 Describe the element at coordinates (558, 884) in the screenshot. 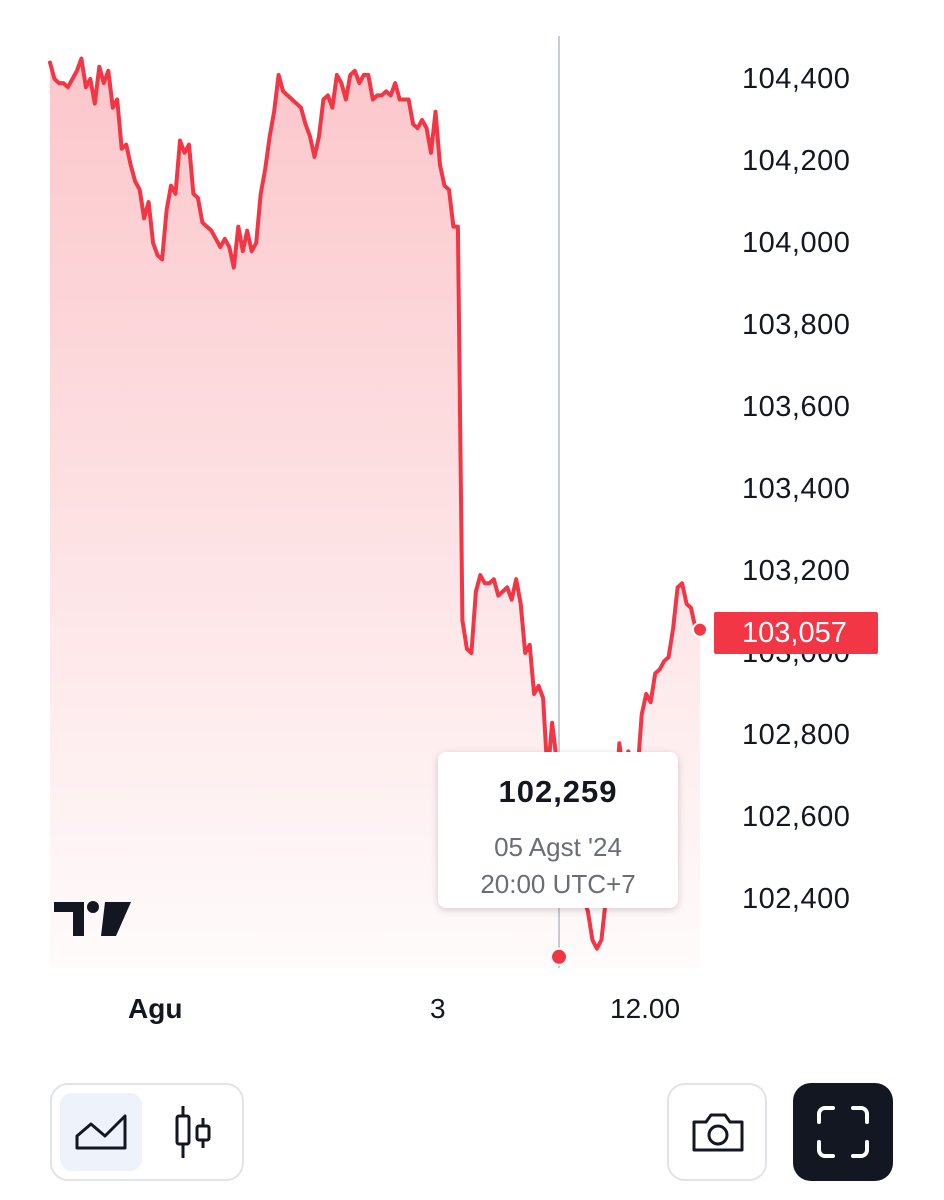

I see `tooltip-time: 20:00 UTC+7` at that location.